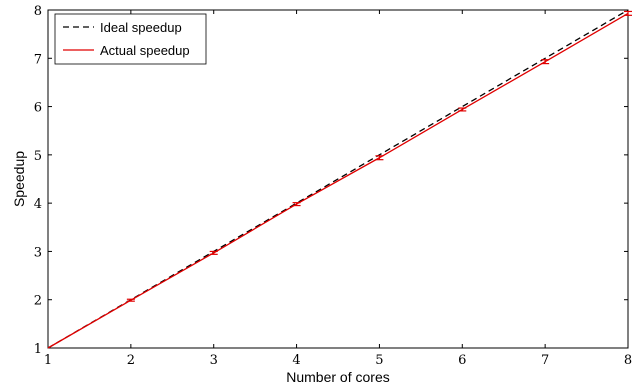 This screenshot has height=385, width=640. Describe the element at coordinates (19, 179) in the screenshot. I see `y-axis-title: Speedup` at that location.